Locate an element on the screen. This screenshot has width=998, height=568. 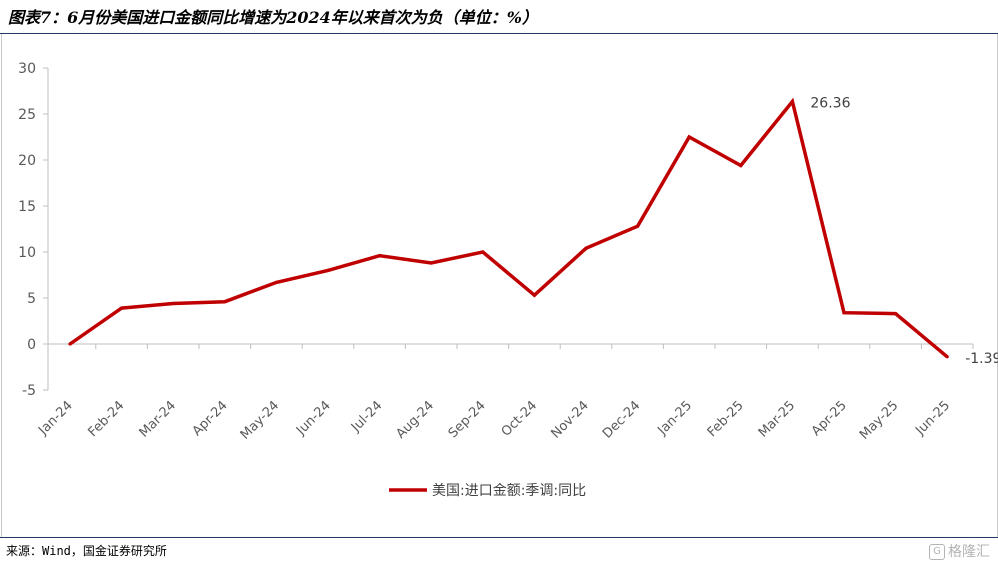
y-tick-label: 5 is located at coordinates (31, 299).